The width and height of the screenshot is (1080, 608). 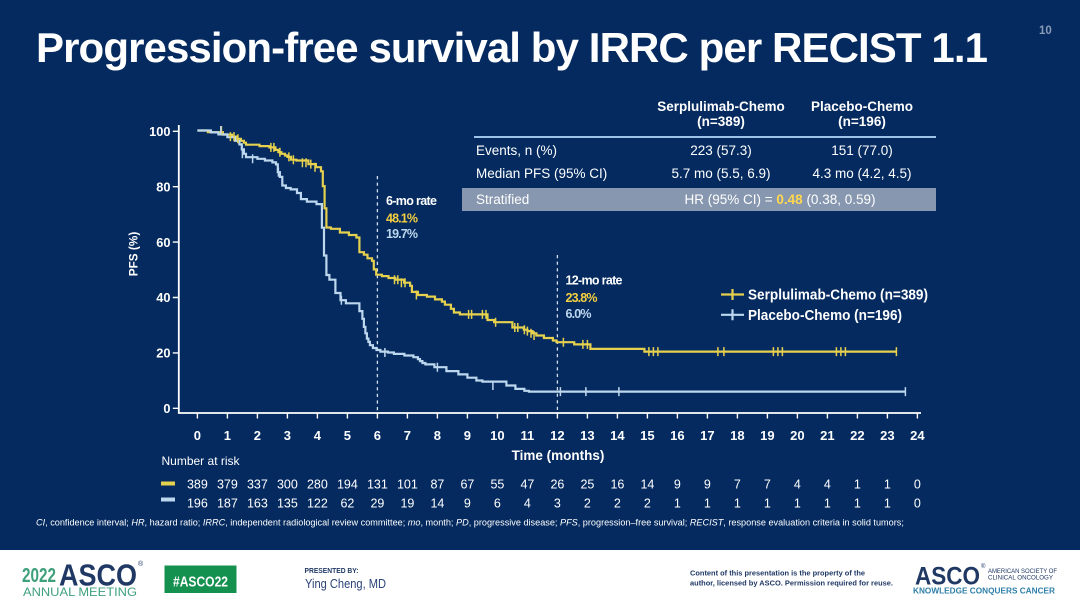 I want to click on svg-text: 12-mo rate, so click(x=594, y=281).